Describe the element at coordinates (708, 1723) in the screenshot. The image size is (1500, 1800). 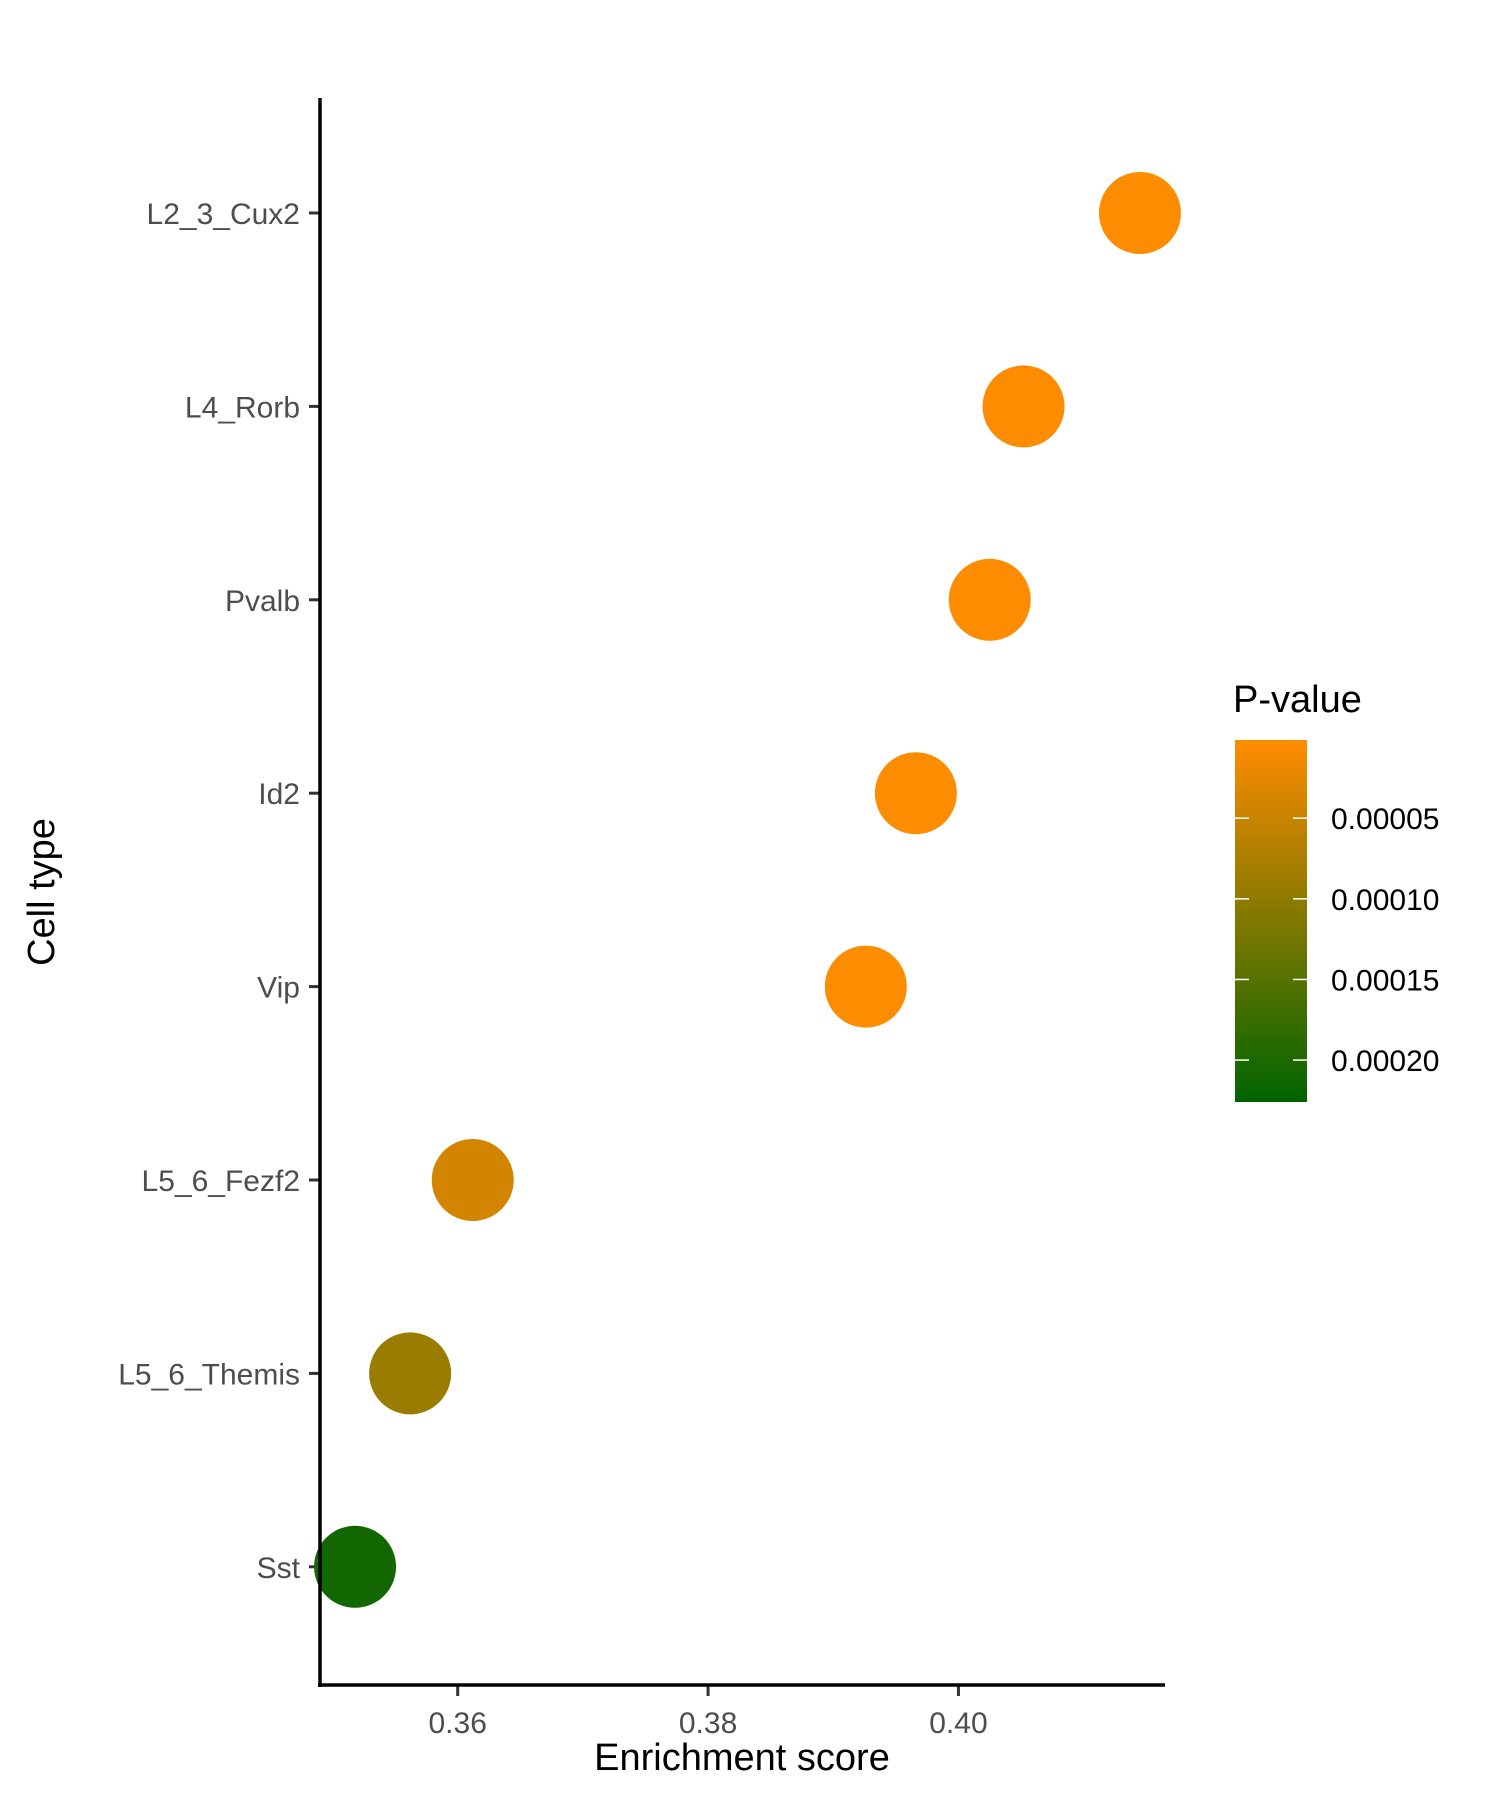
I see `x-tick-label: 0.38` at that location.